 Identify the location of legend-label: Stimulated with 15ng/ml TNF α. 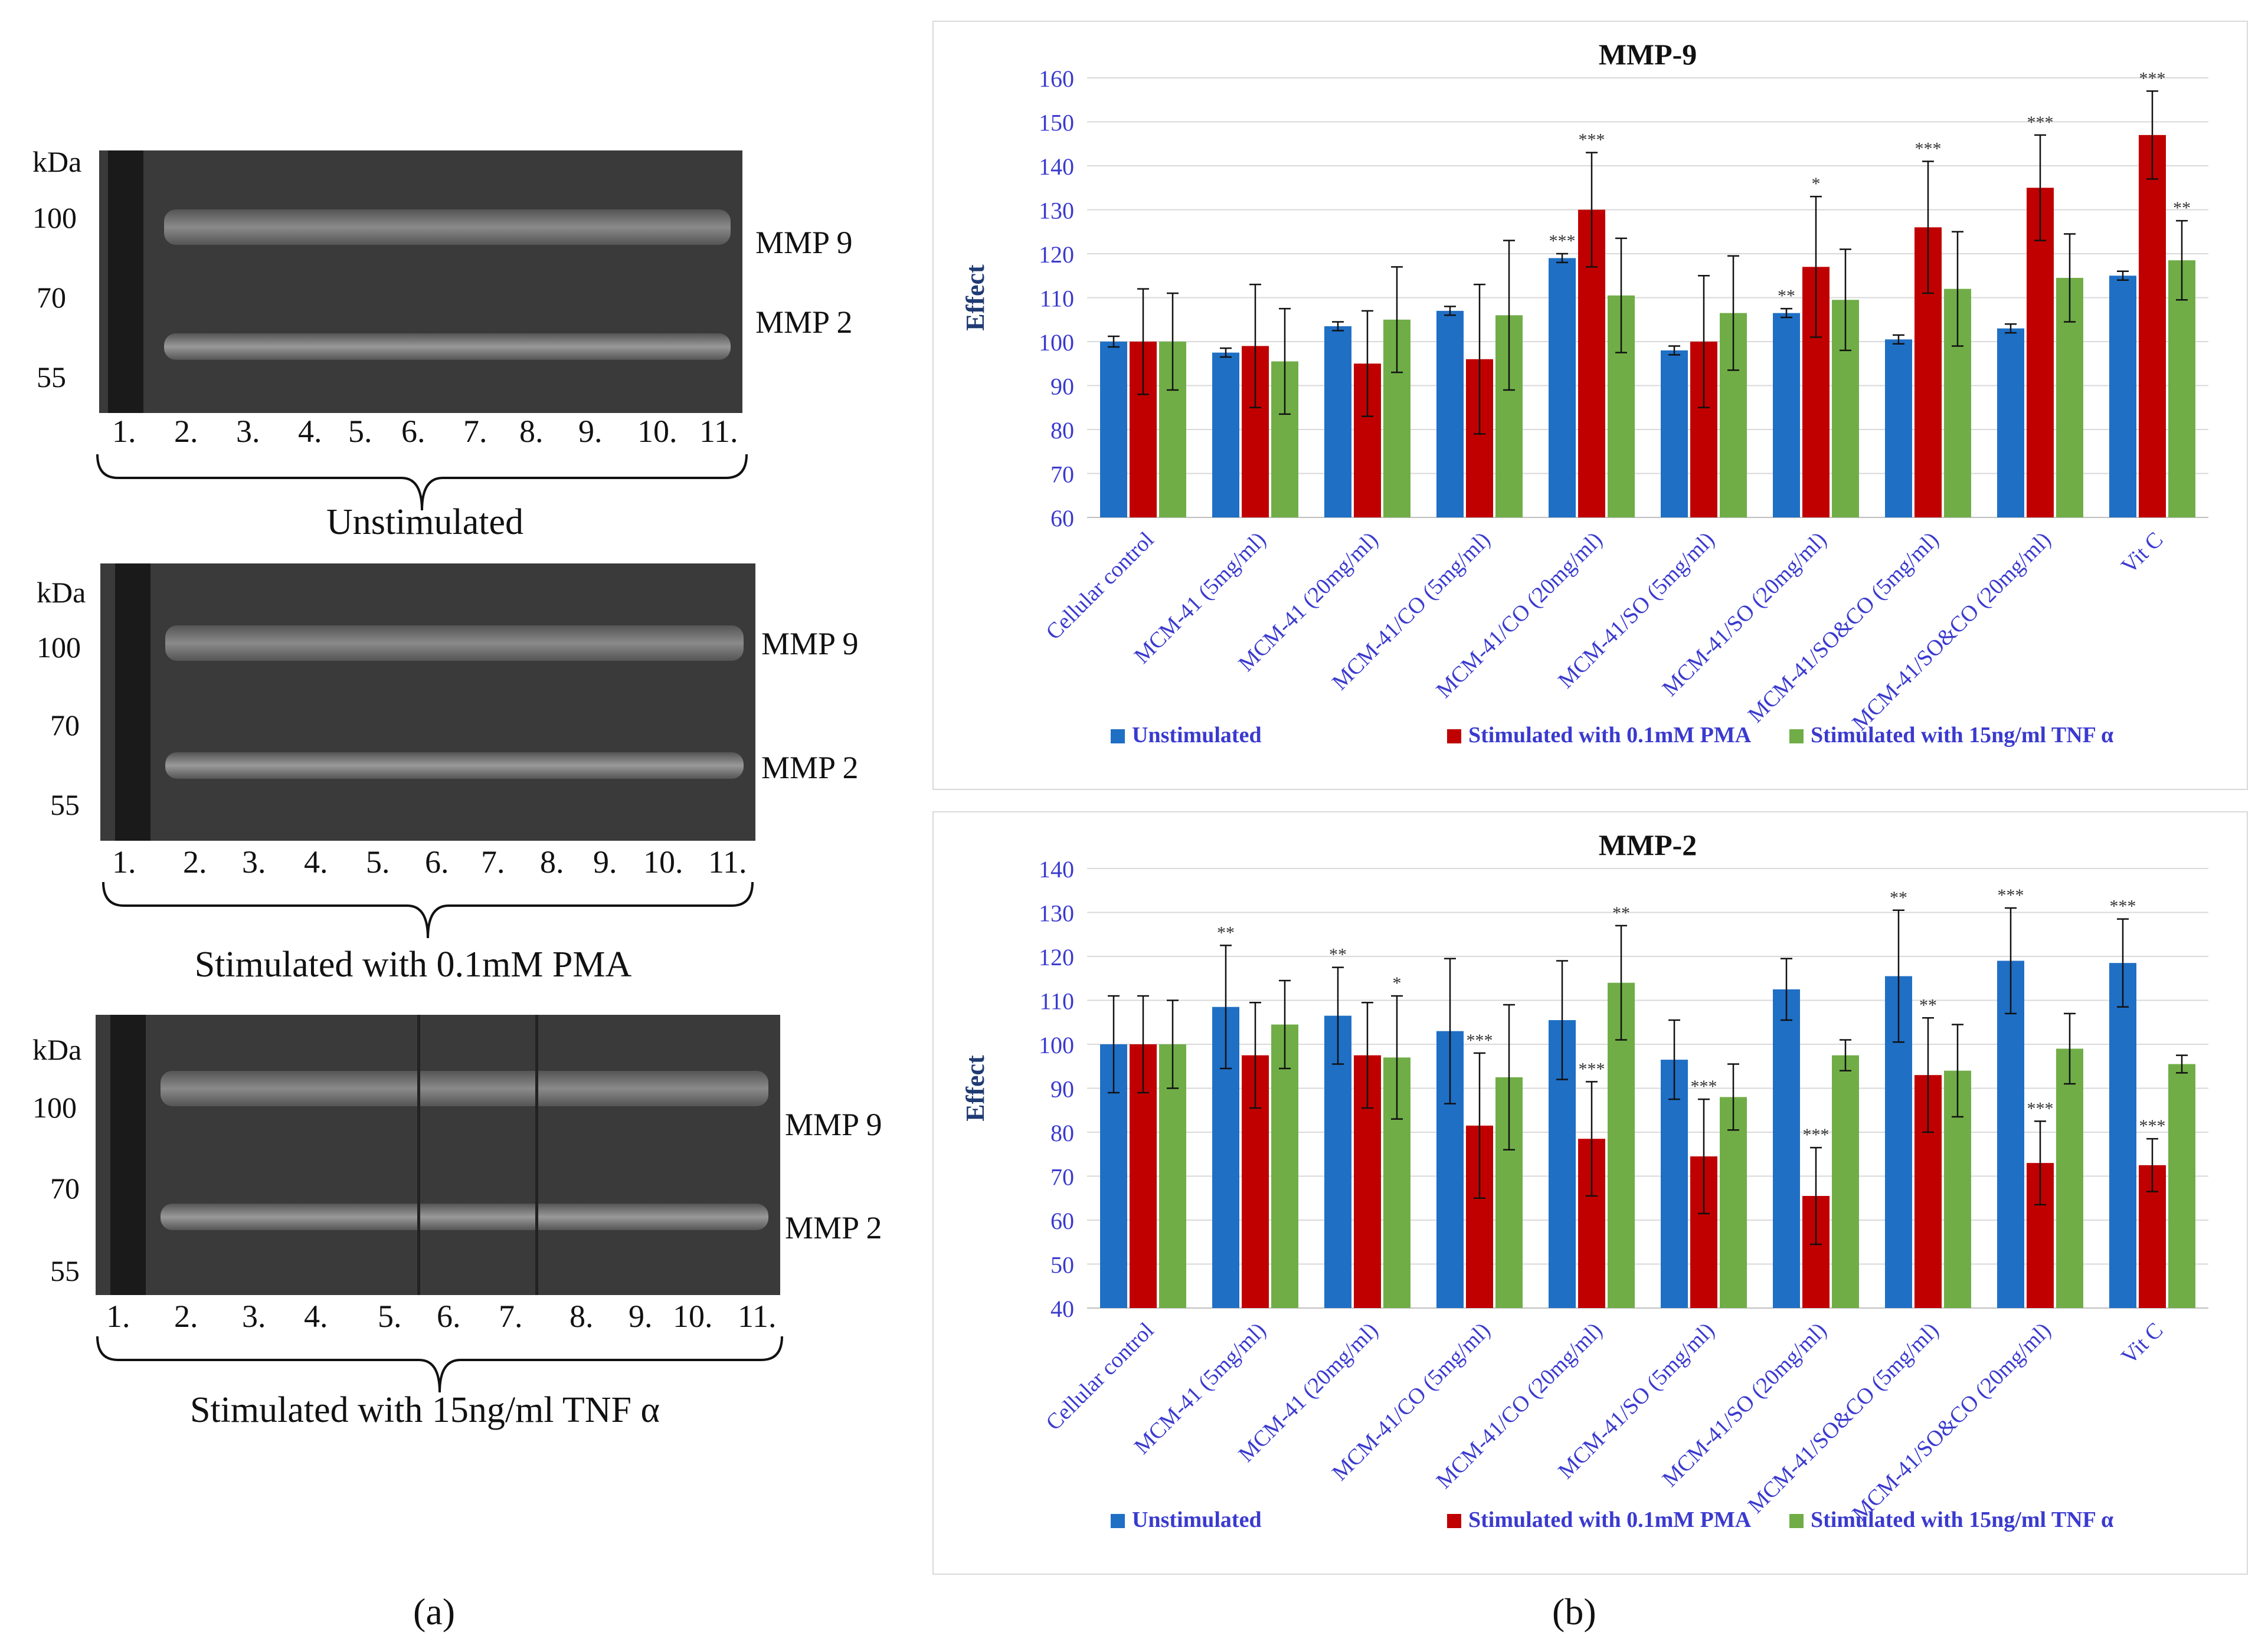
(1962, 735).